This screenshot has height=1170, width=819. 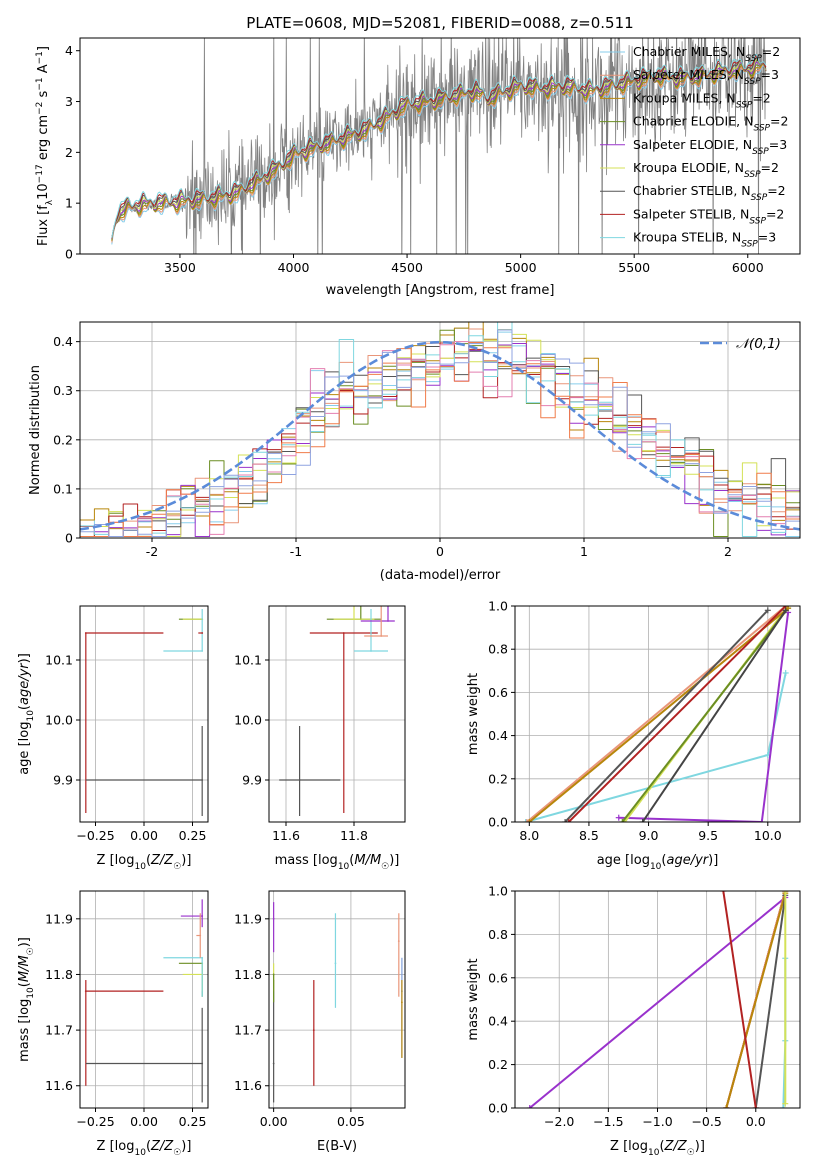 I want to click on y-tick-label: 3, so click(x=69, y=101).